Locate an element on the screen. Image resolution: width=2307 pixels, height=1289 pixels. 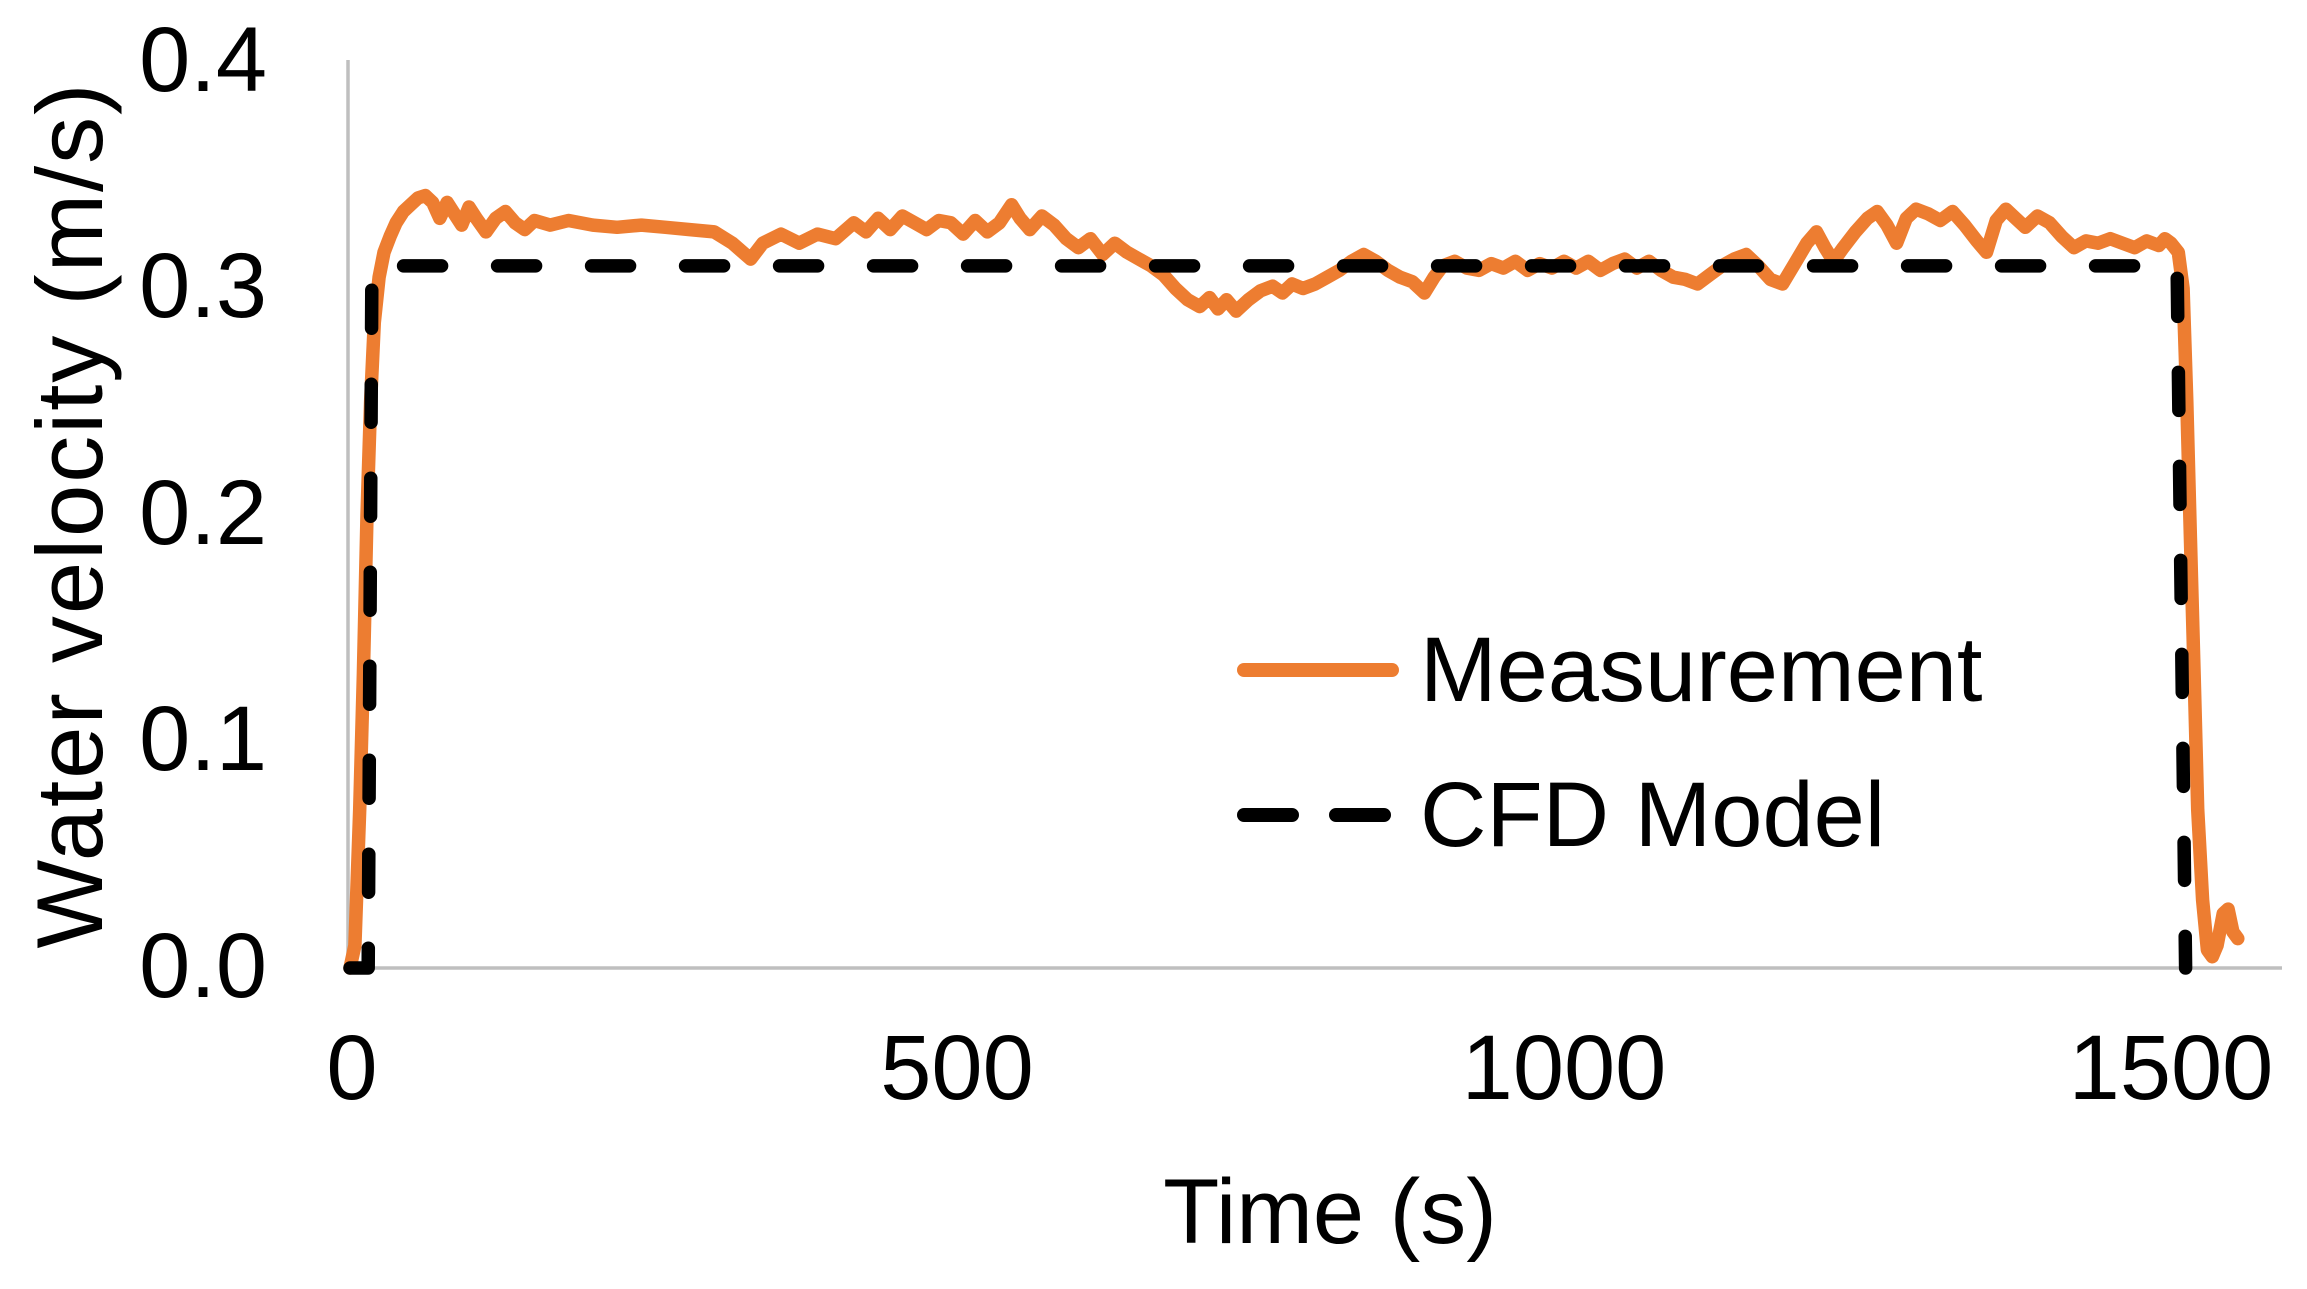
legend-item-measurement: Measurement is located at coordinates (1609, 670).